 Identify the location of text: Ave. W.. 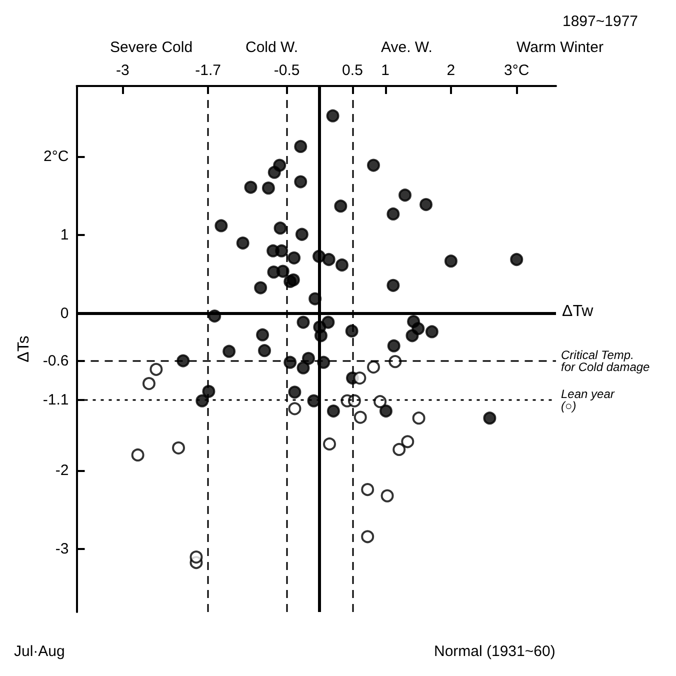
(406, 47).